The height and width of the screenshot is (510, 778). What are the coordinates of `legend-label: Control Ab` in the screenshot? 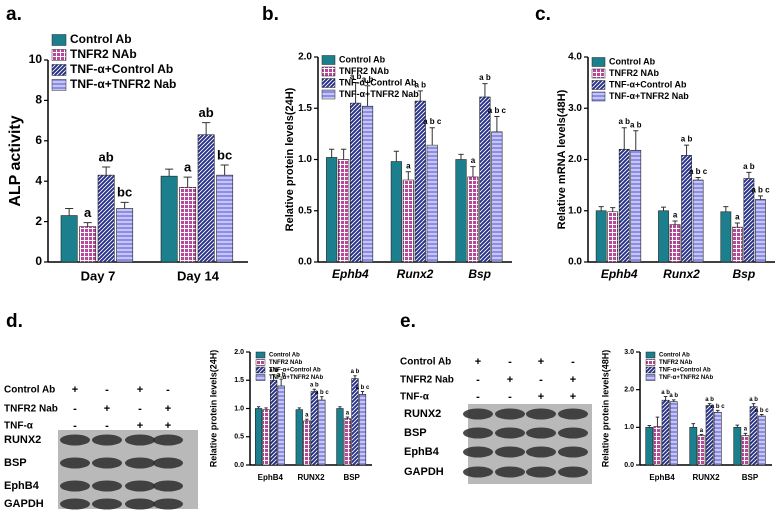 It's located at (101, 39).